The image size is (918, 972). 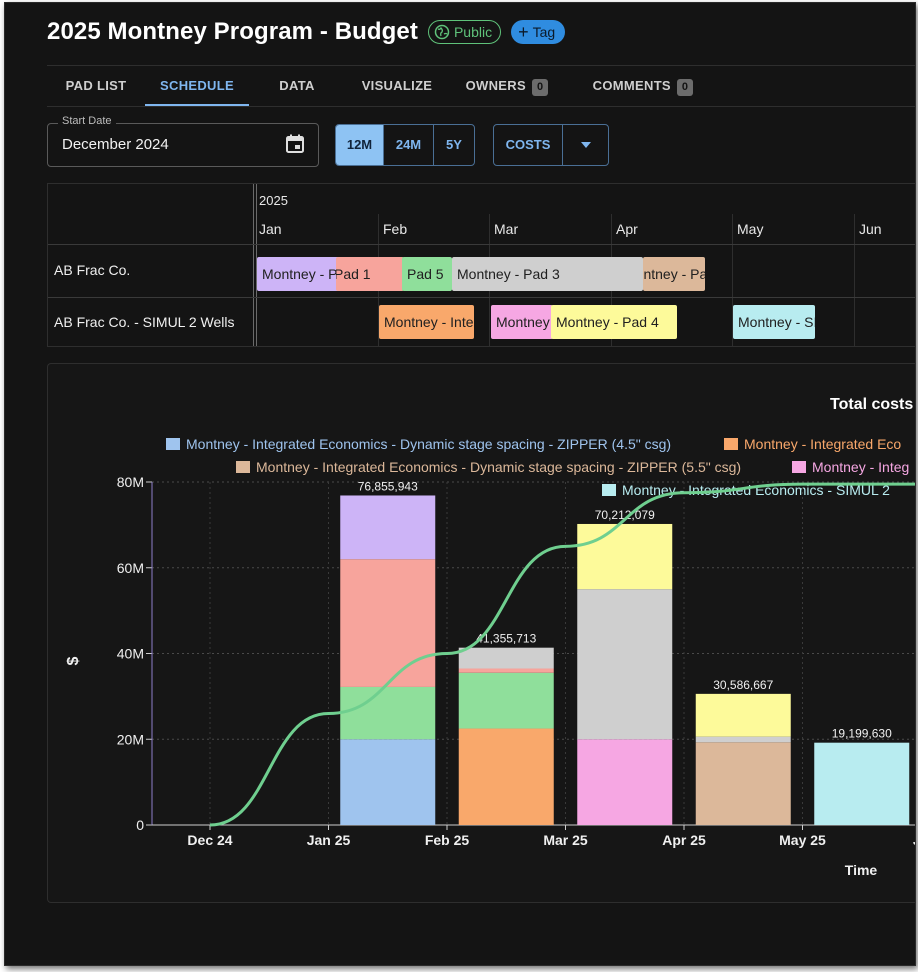 I want to click on metric-select: COSTS, so click(x=551, y=145).